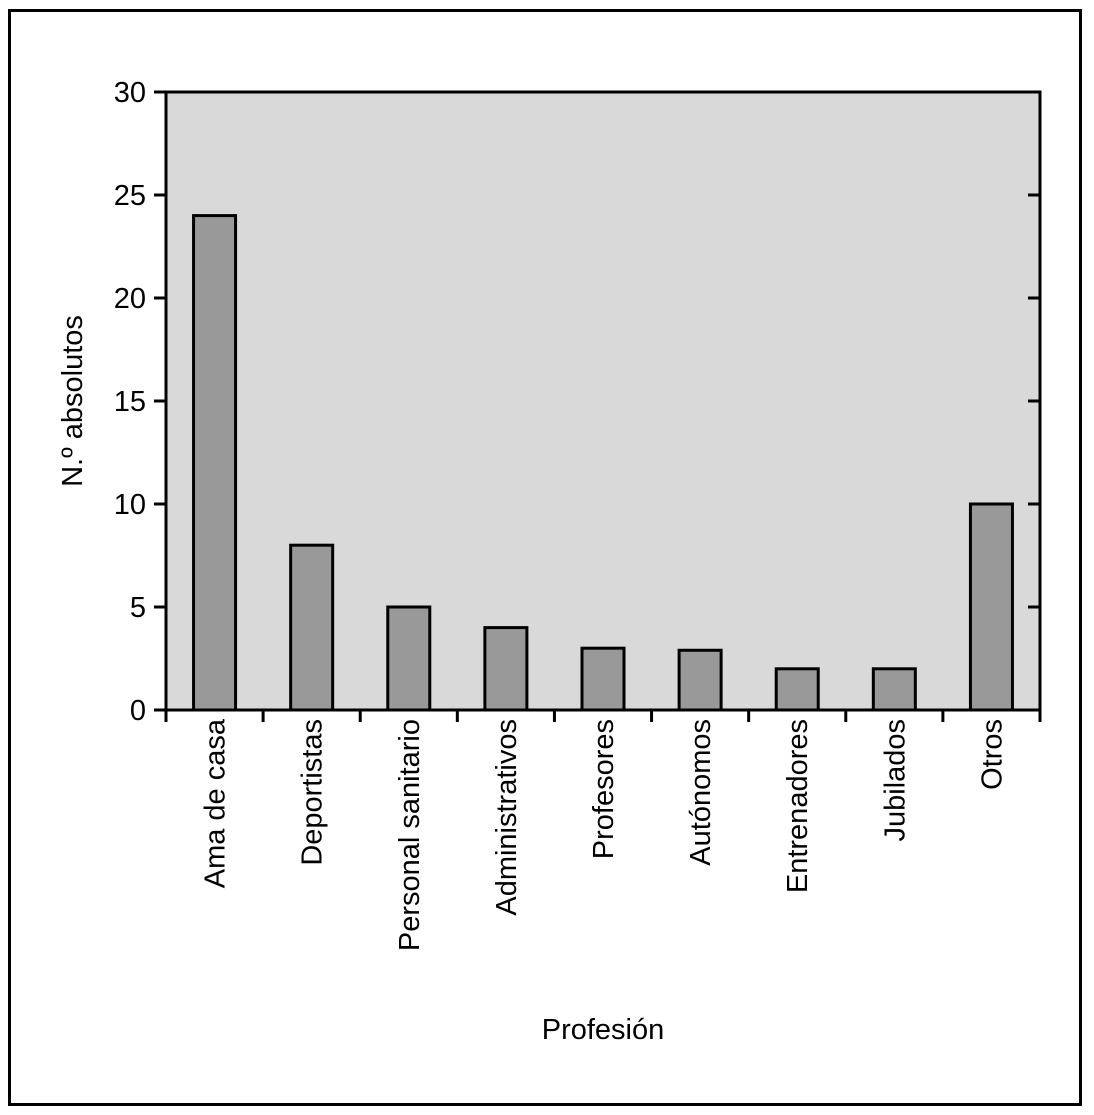 Image resolution: width=1094 pixels, height=1115 pixels. I want to click on x-tick-label-2: Personal sanitario, so click(410, 835).